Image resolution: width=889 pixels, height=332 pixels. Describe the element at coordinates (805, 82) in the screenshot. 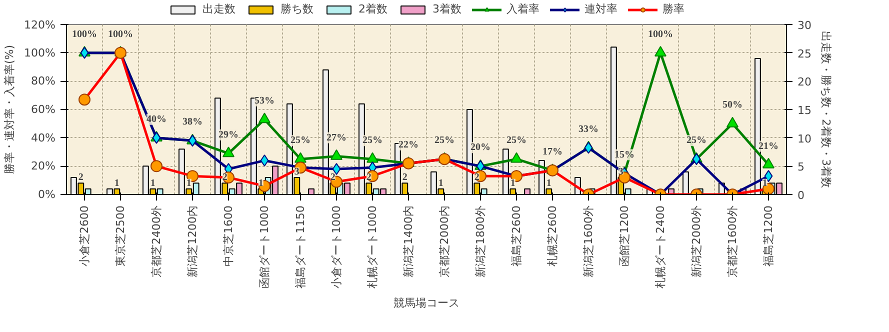

I see `y2-tick-label: 20` at that location.